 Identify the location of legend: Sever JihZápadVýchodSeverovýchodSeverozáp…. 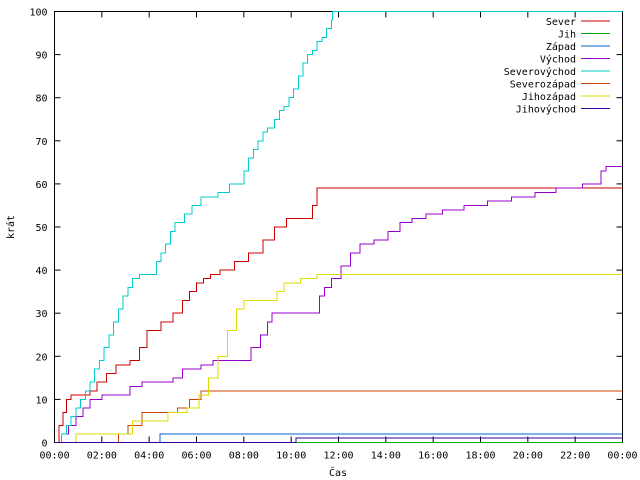
(557, 66).